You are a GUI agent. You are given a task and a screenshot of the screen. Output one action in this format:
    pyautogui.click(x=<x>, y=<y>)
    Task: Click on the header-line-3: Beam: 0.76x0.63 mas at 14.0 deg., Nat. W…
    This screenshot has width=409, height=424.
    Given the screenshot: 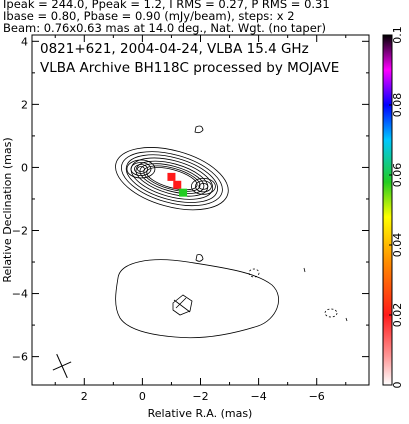 What is the action you would take?
    pyautogui.click(x=164, y=28)
    